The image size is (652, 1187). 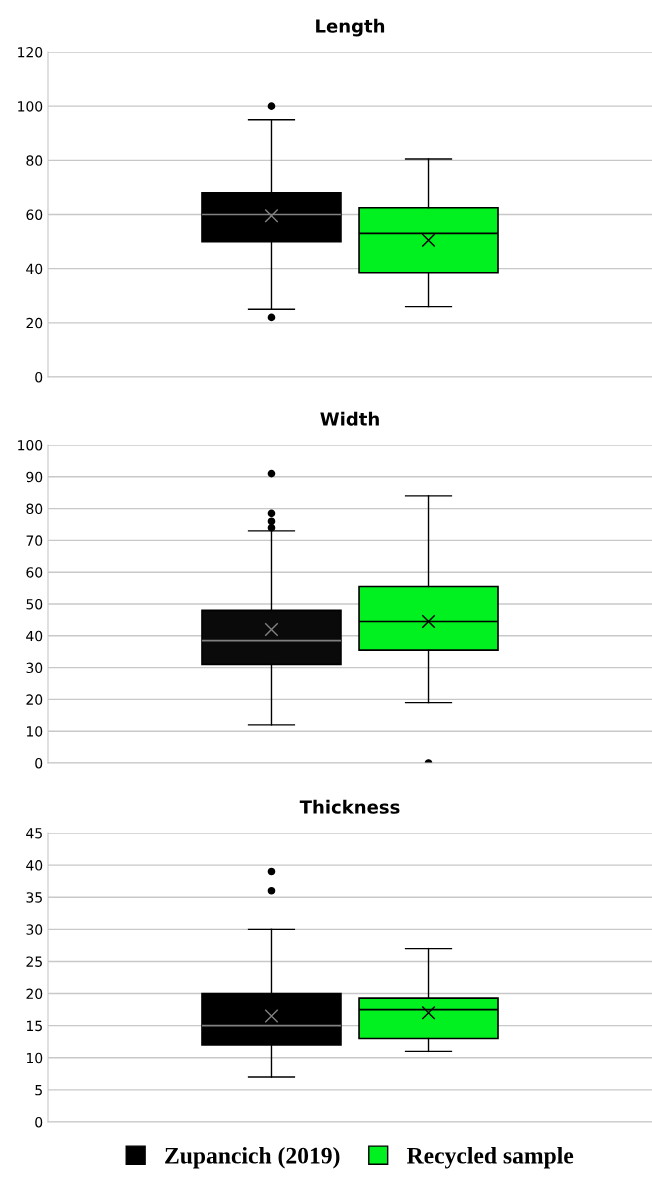 I want to click on y-tick-label: 25, so click(x=34, y=961).